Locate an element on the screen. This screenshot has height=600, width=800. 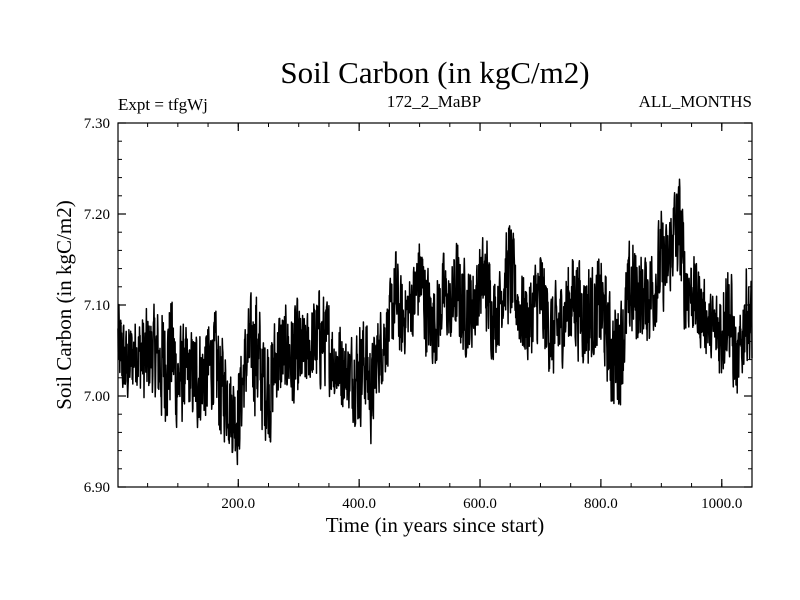
x-tick-label: 200.0 is located at coordinates (238, 504).